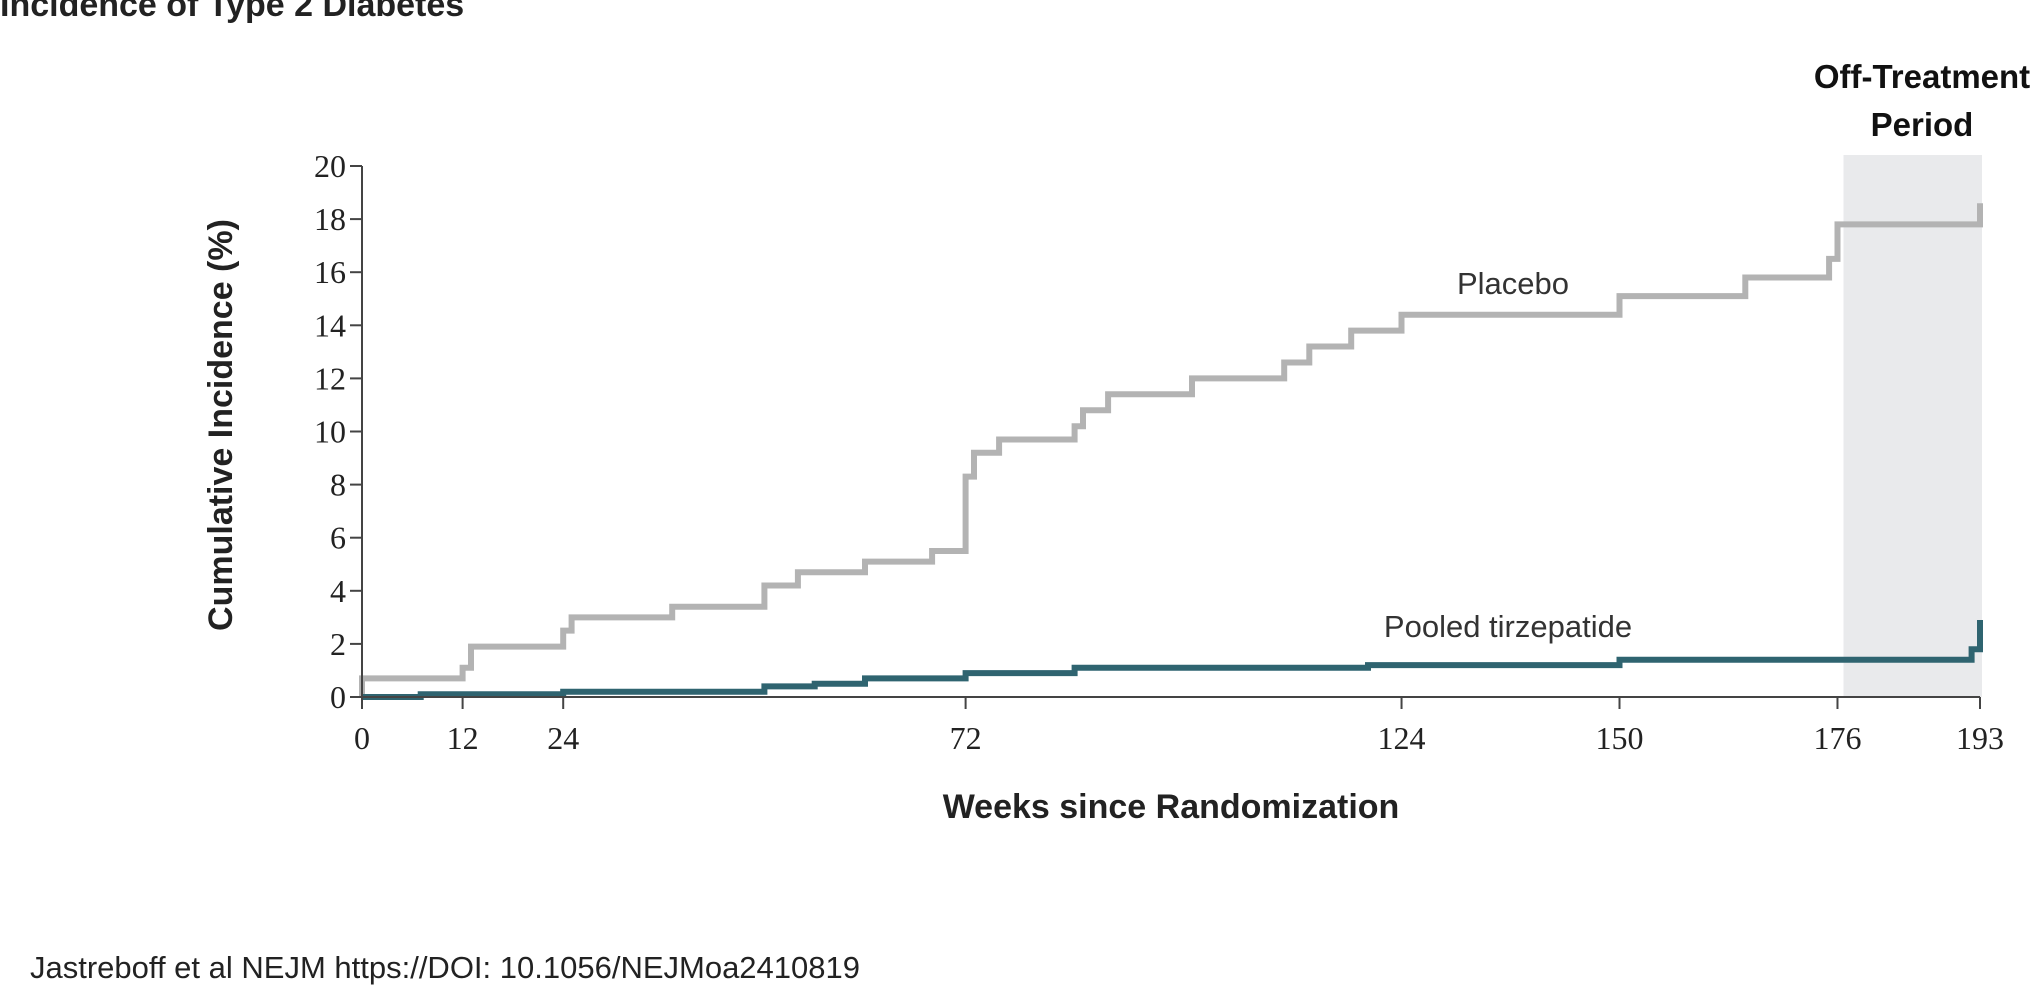 This screenshot has height=986, width=2042. What do you see at coordinates (330, 272) in the screenshot?
I see `y-tick-label: 16` at bounding box center [330, 272].